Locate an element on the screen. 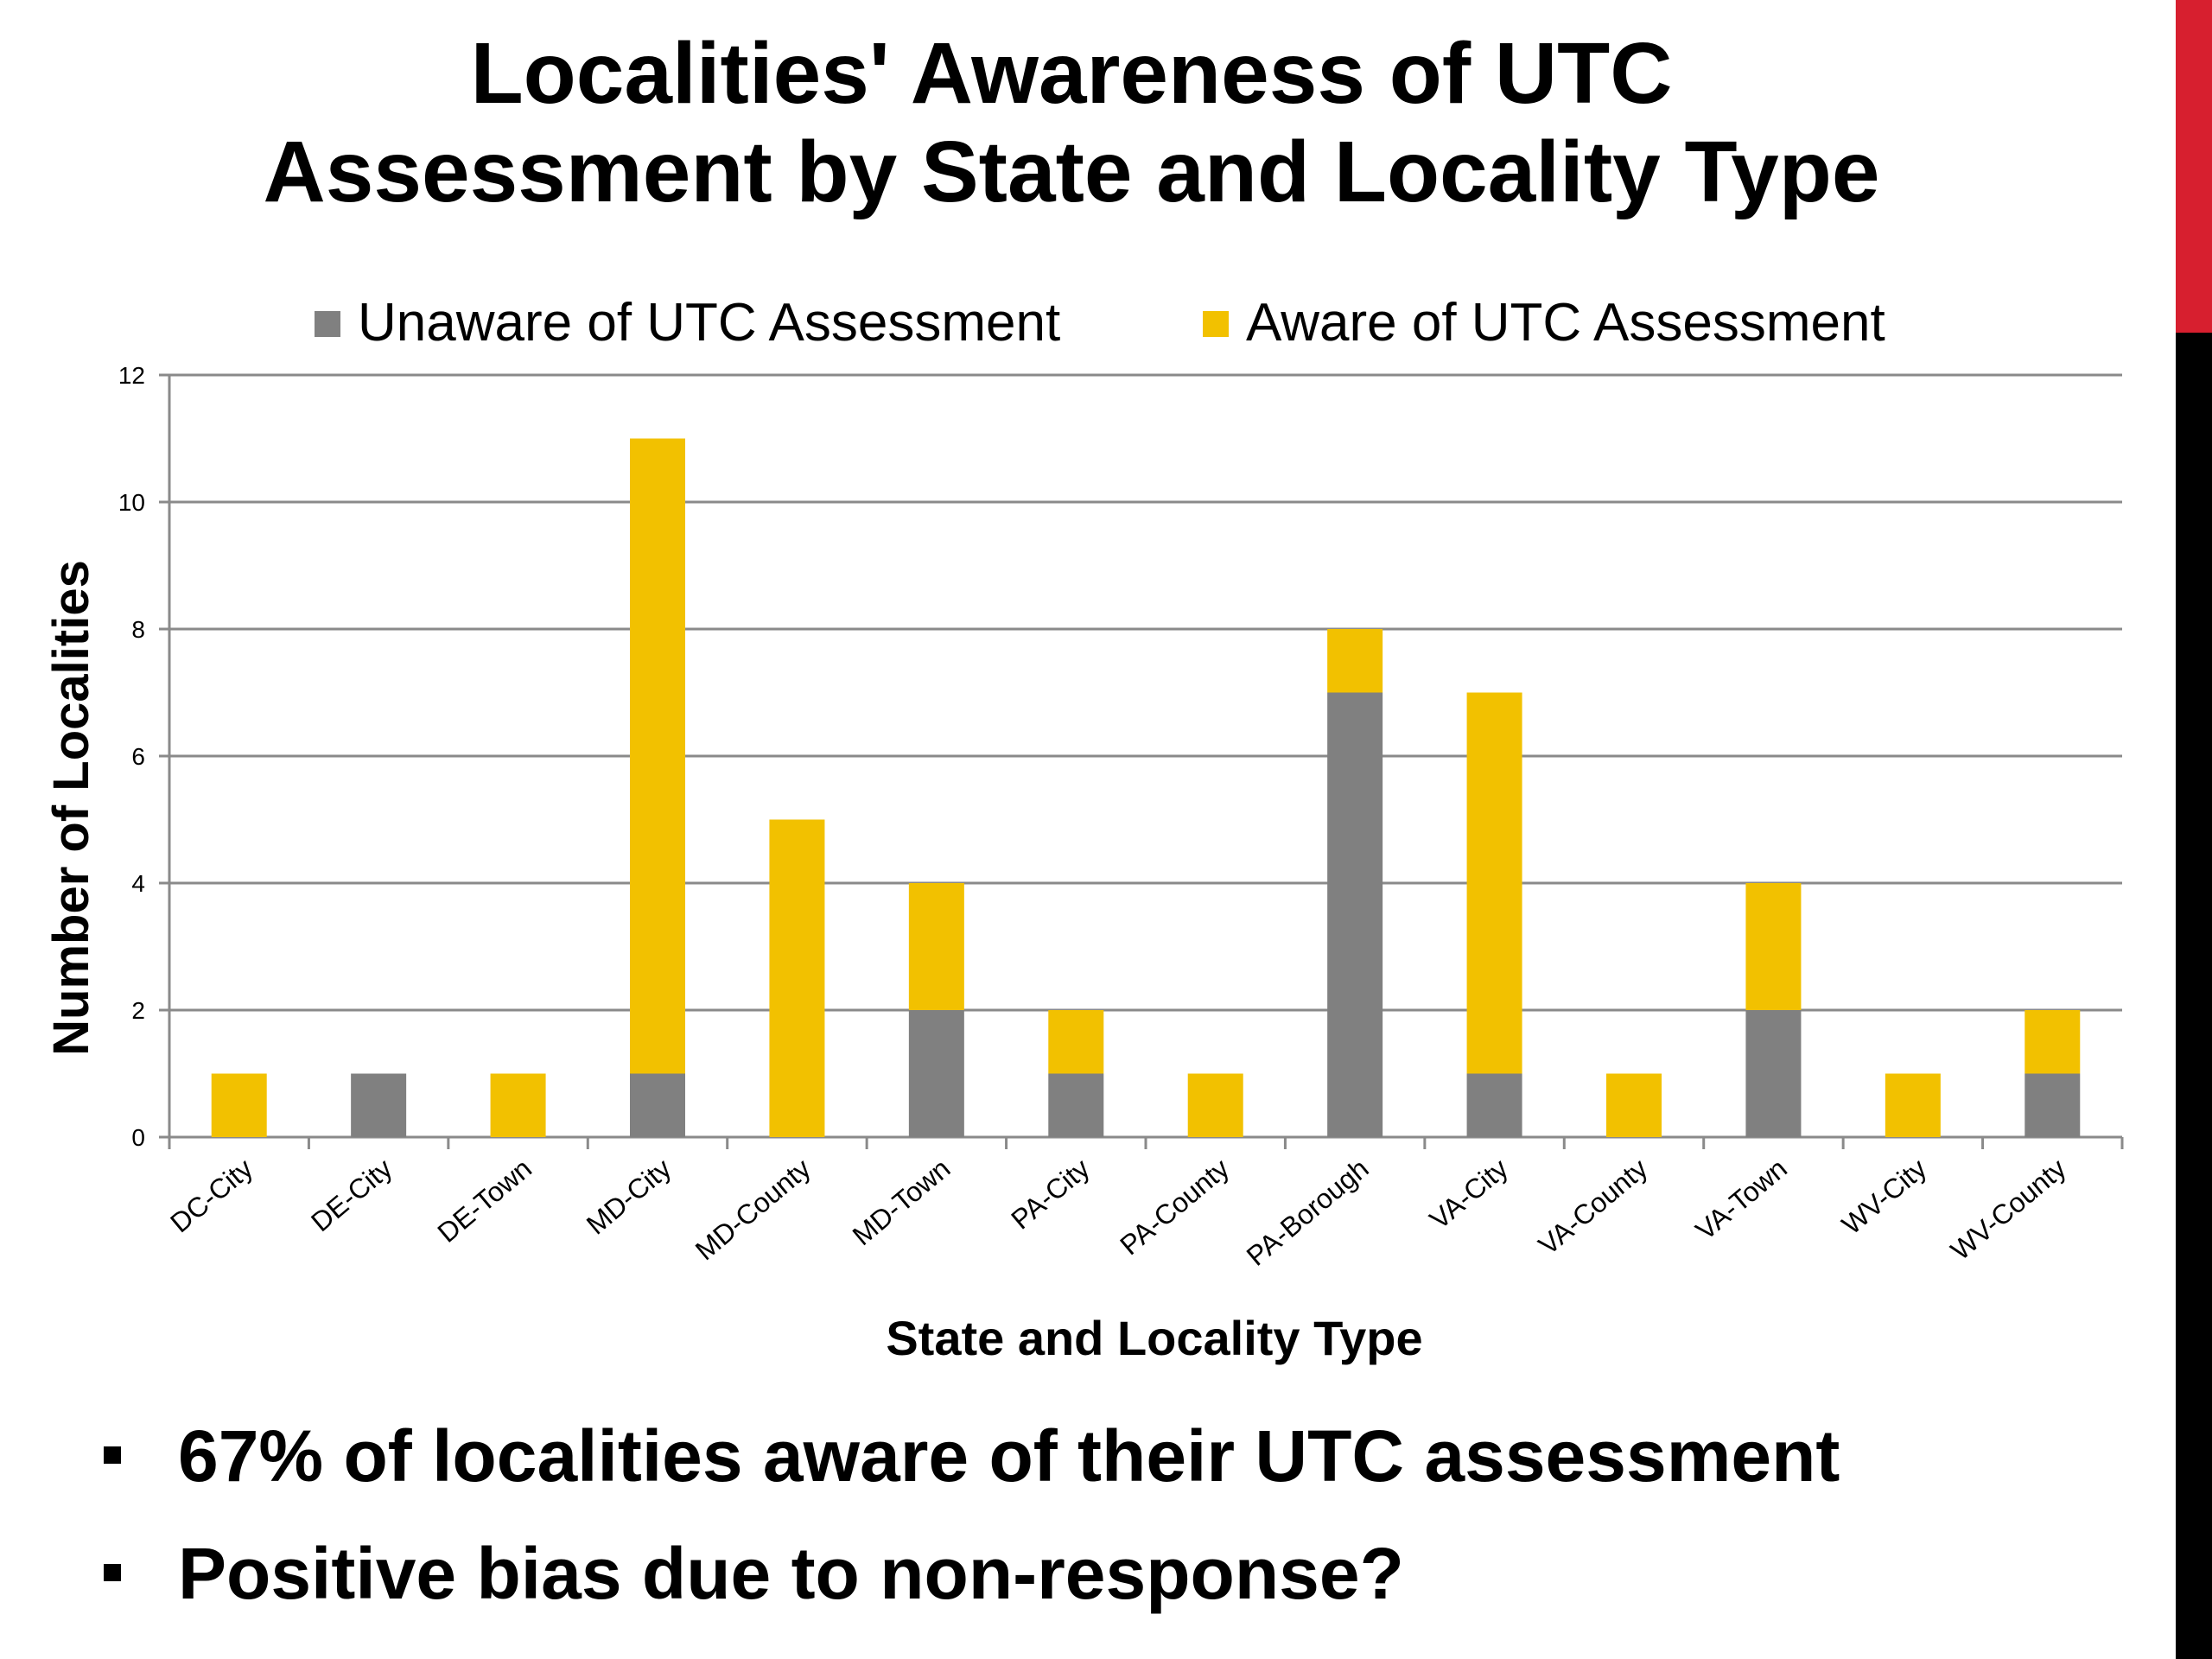 The width and height of the screenshot is (2212, 1659). y-tick-label: 0 is located at coordinates (138, 1137).